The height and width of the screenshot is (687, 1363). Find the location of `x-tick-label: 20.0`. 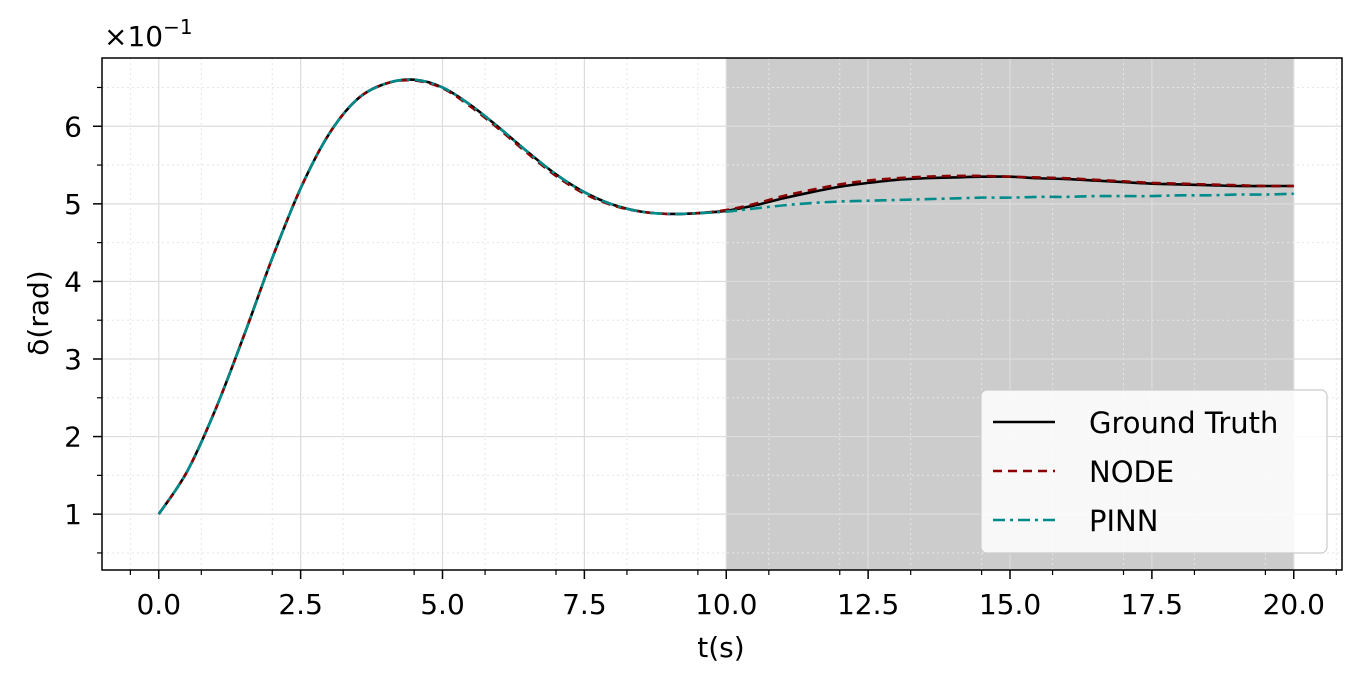

x-tick-label: 20.0 is located at coordinates (1294, 604).